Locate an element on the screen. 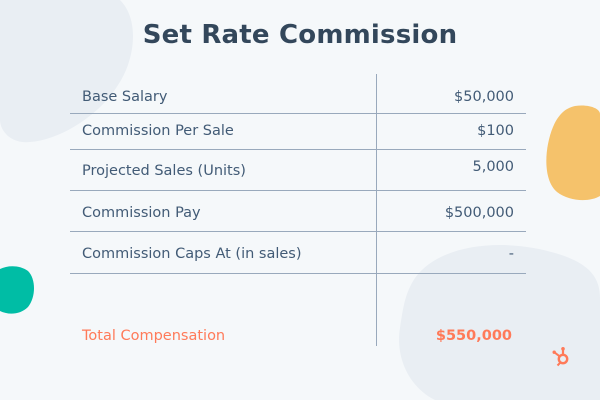 The image size is (600, 400). total-compensation-value: $550,000 is located at coordinates (473, 336).